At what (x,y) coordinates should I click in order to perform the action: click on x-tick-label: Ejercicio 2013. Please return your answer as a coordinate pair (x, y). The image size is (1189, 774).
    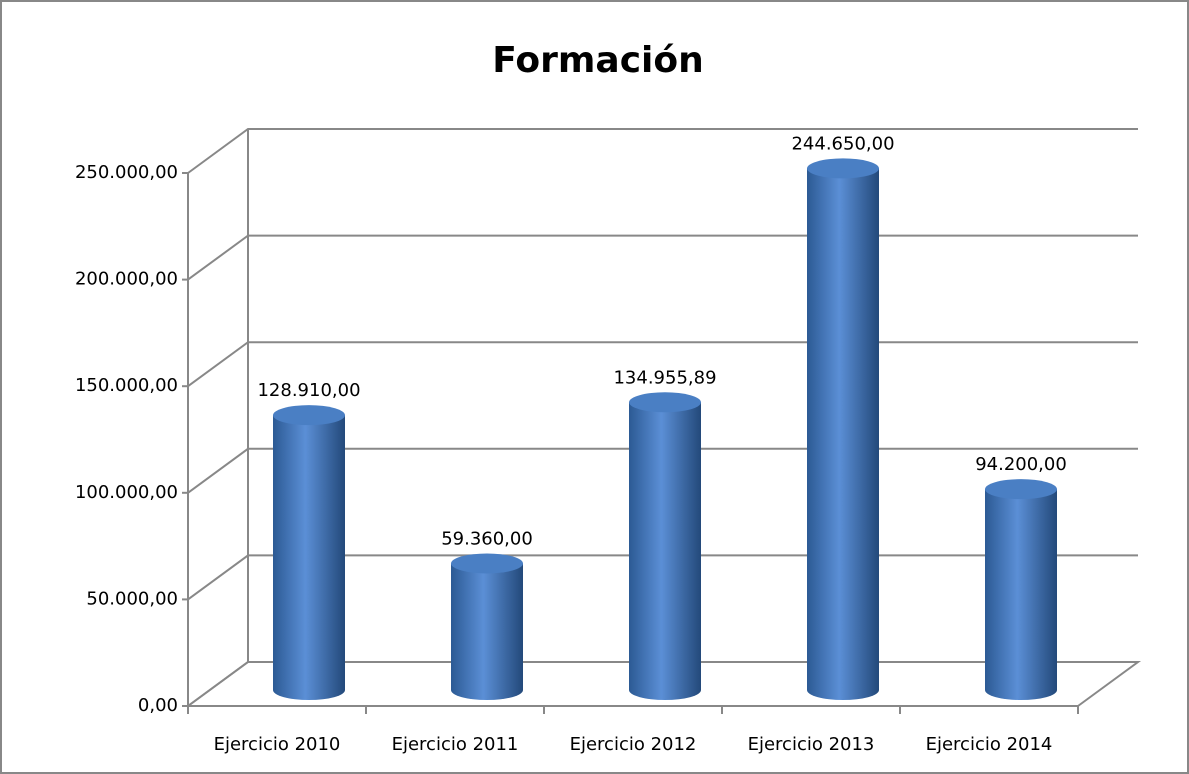
    Looking at the image, I should click on (811, 744).